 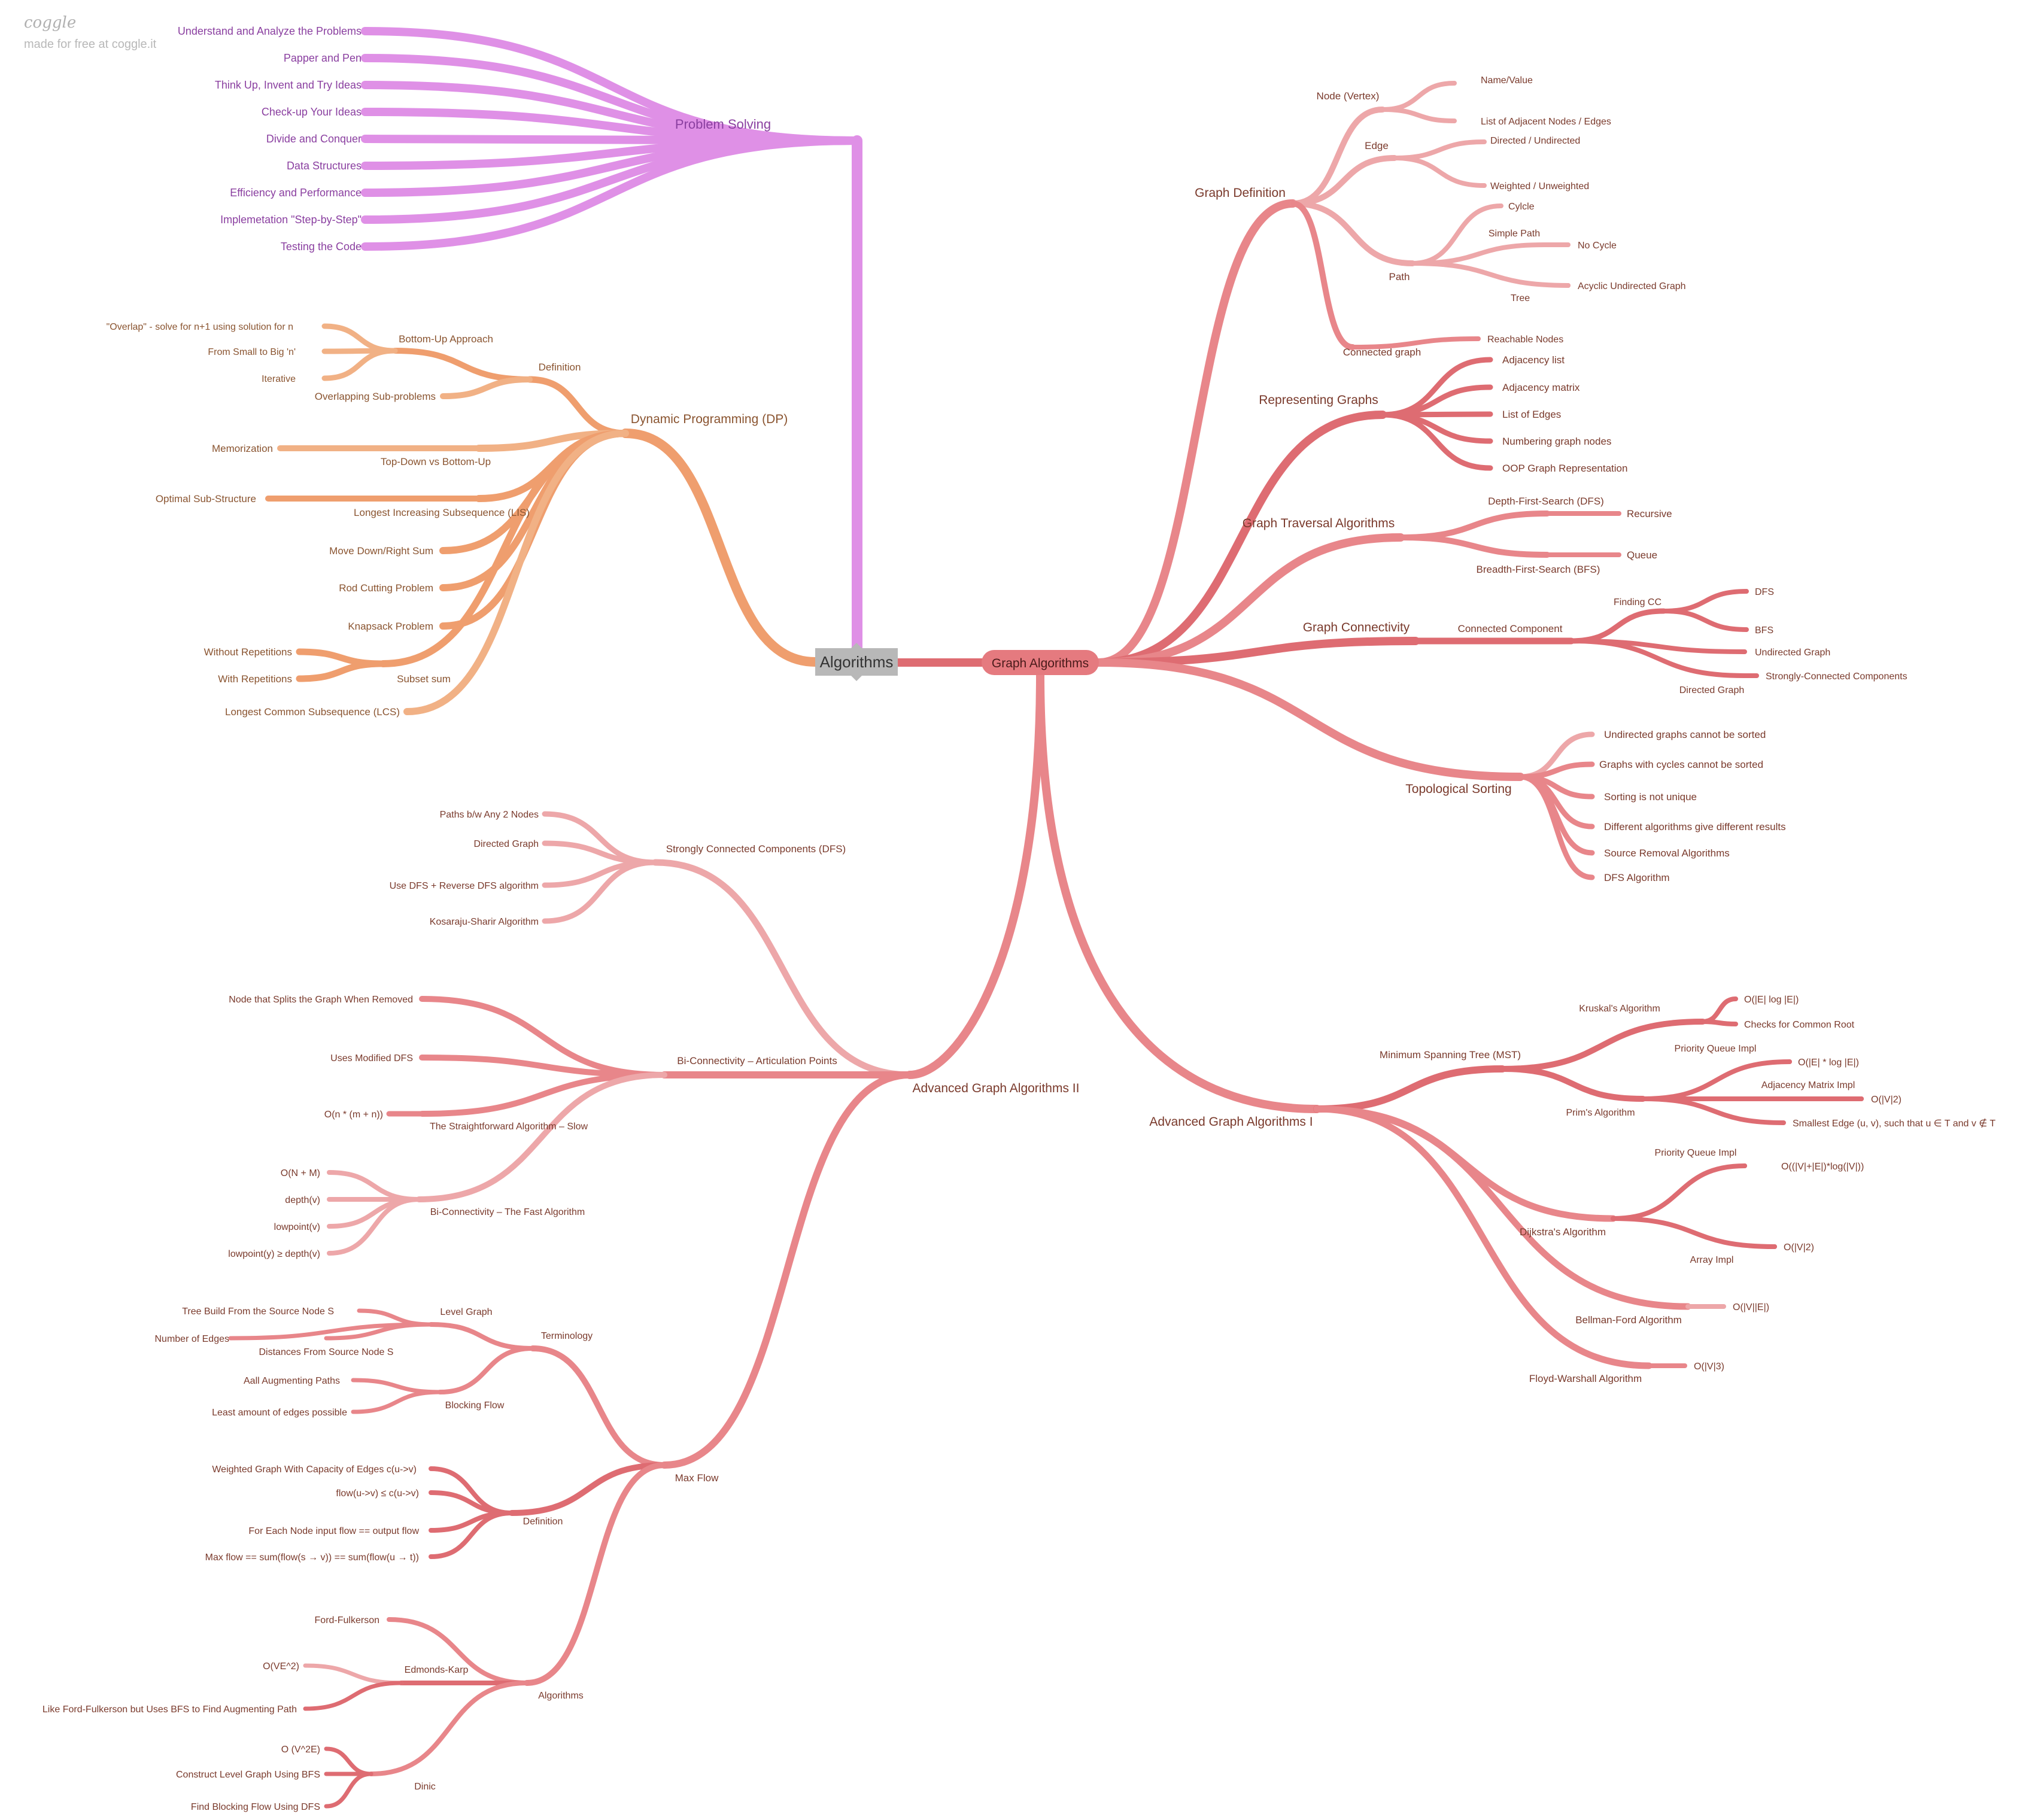 What do you see at coordinates (424, 679) in the screenshot?
I see `node-dpss: Subset sum` at bounding box center [424, 679].